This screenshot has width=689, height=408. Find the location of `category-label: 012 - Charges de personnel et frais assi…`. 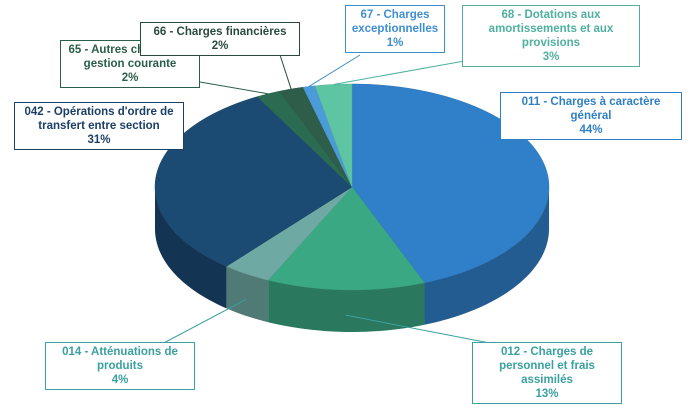

category-label: 012 - Charges de personnel et frais assi… is located at coordinates (547, 366).